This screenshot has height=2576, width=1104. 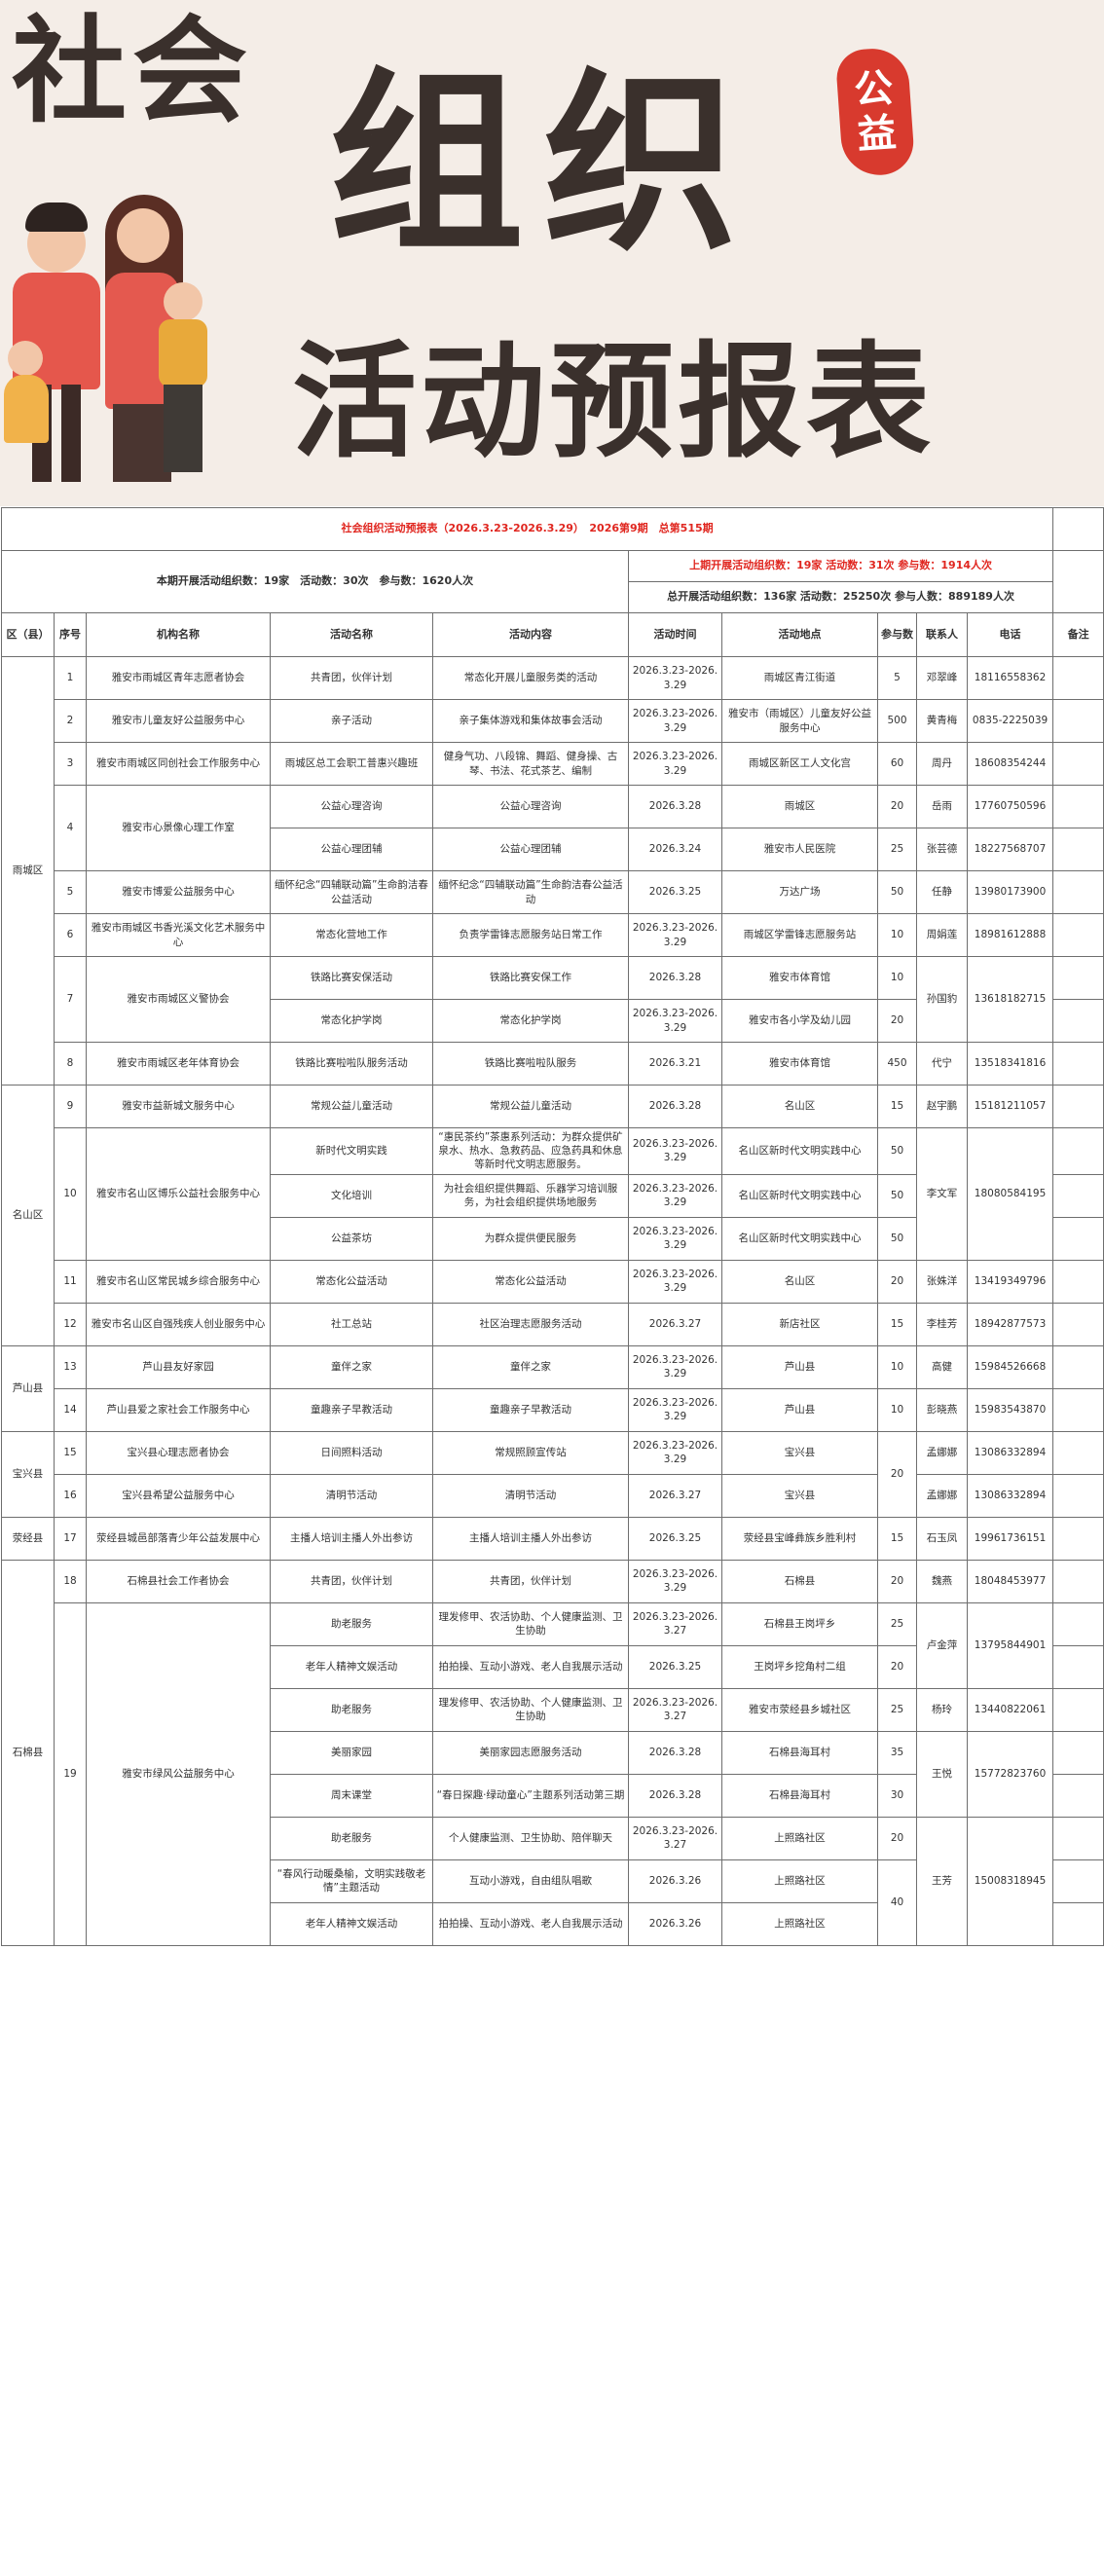 What do you see at coordinates (178, 828) in the screenshot?
I see `cell-org-name: 雅安市心景像心理工作室` at bounding box center [178, 828].